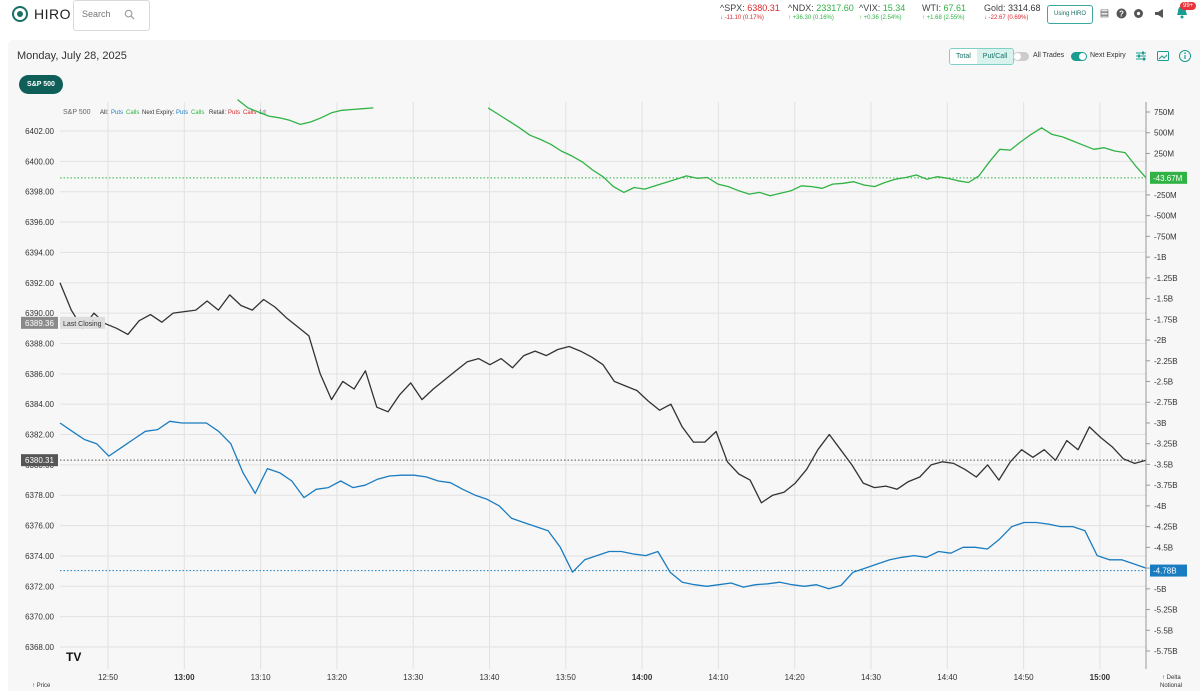  I want to click on ticker-ndx: ^NDX: 23317.60 ↑ +36.30 (0.16%), so click(821, 12).